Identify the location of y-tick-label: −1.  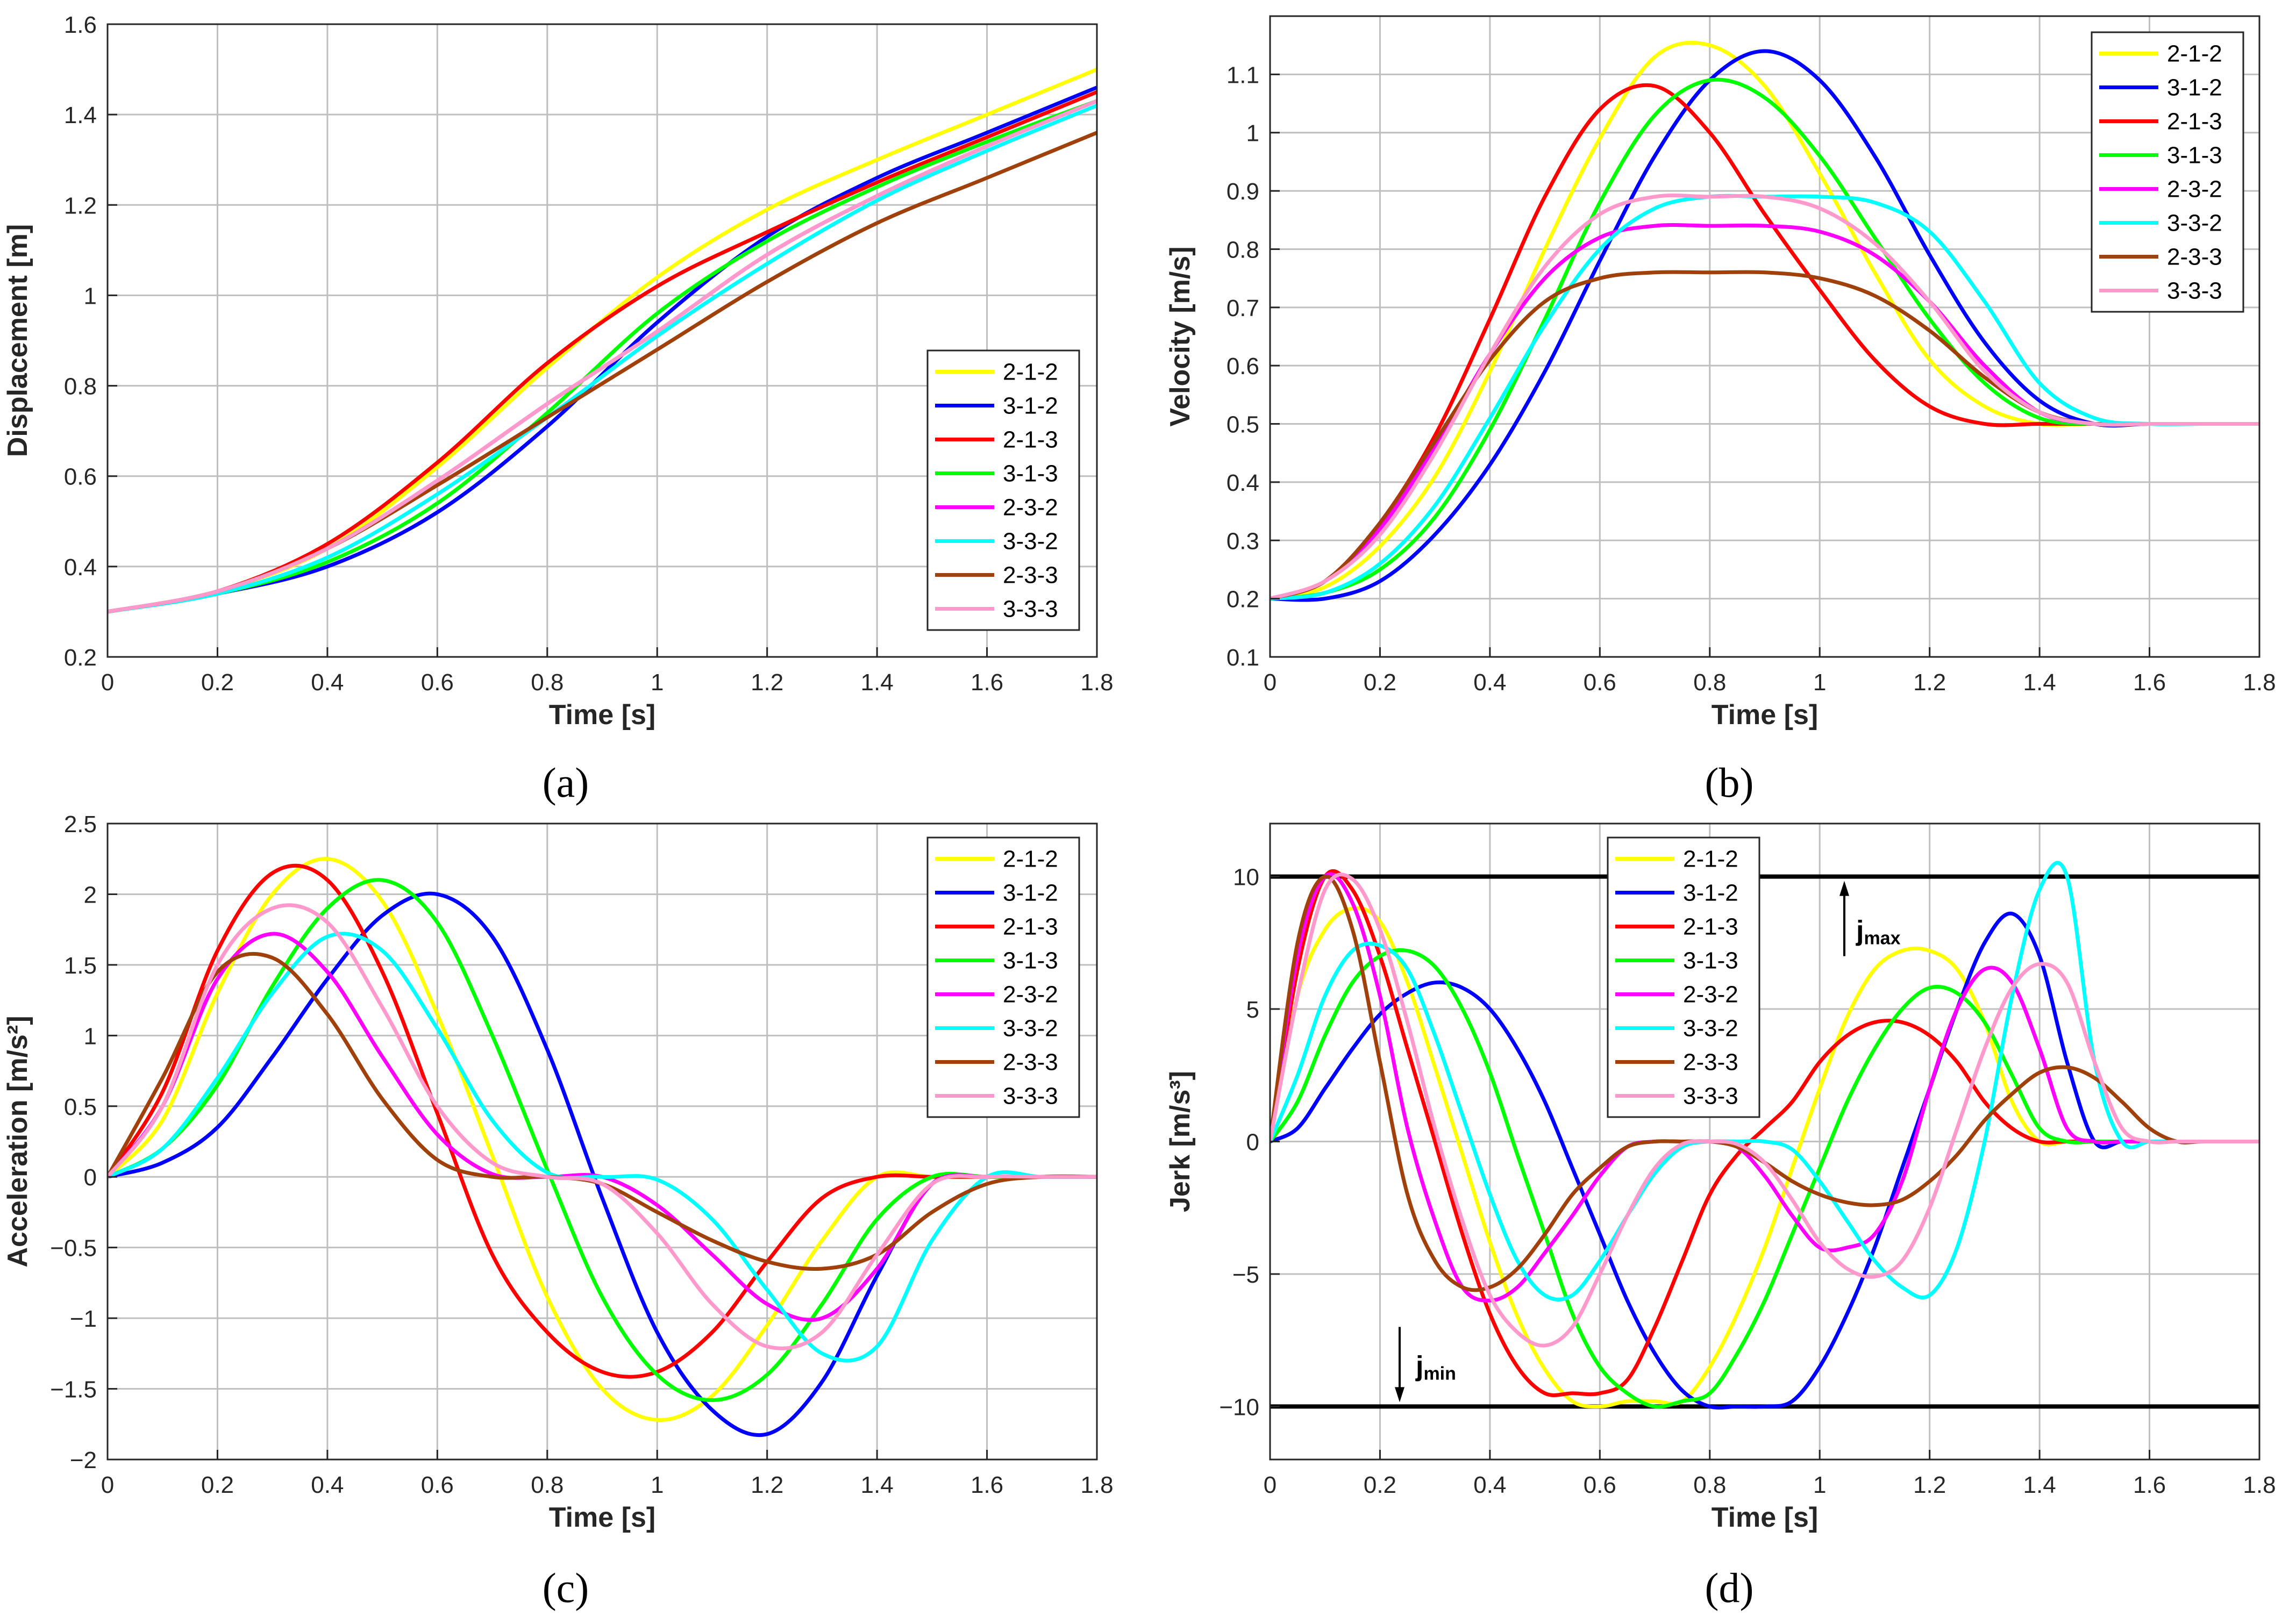
(83, 1319).